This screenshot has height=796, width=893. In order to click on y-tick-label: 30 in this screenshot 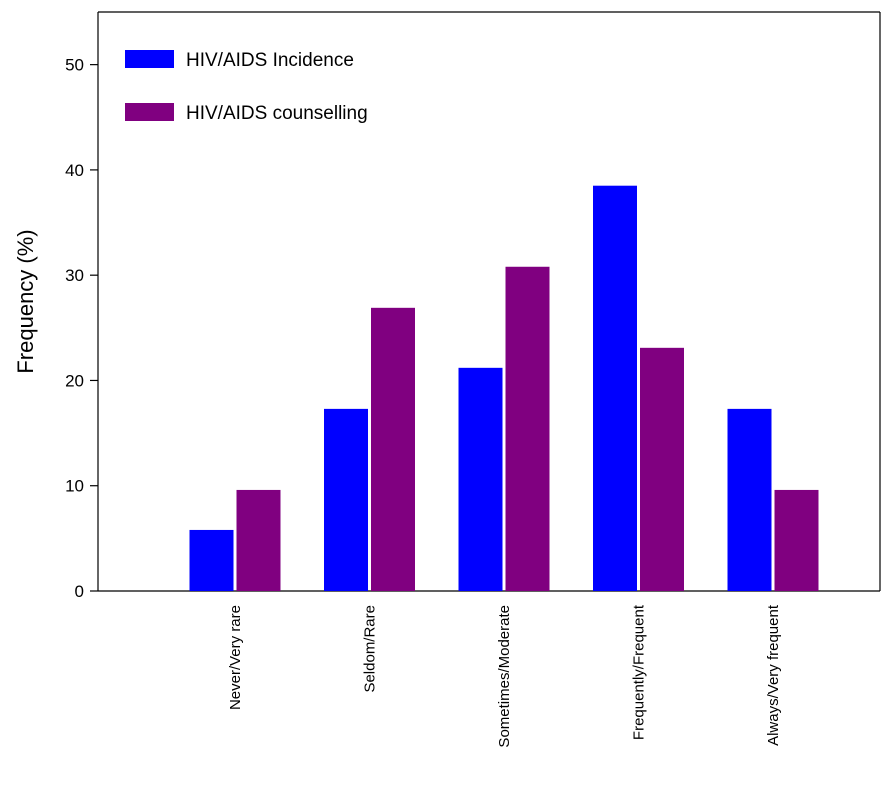, I will do `click(74, 275)`.